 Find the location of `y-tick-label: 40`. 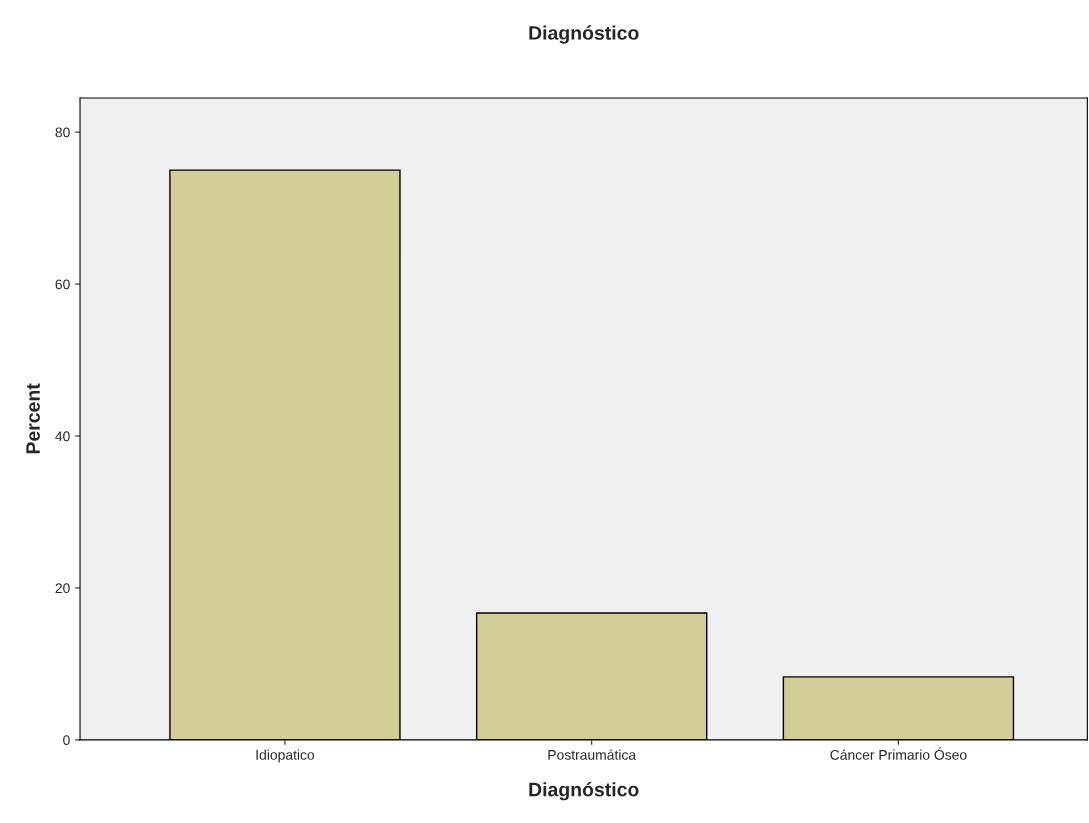

y-tick-label: 40 is located at coordinates (62, 436).